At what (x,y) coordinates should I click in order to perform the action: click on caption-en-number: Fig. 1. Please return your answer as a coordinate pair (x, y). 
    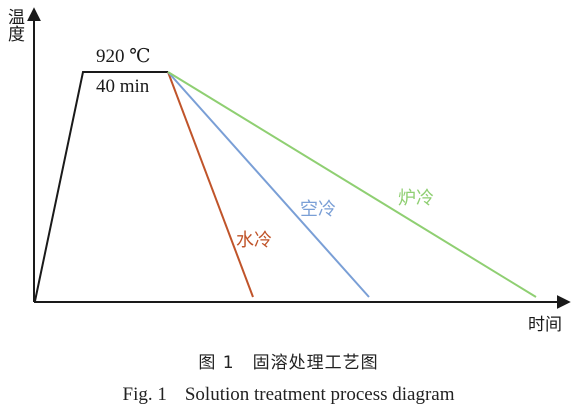
    Looking at the image, I should click on (144, 394).